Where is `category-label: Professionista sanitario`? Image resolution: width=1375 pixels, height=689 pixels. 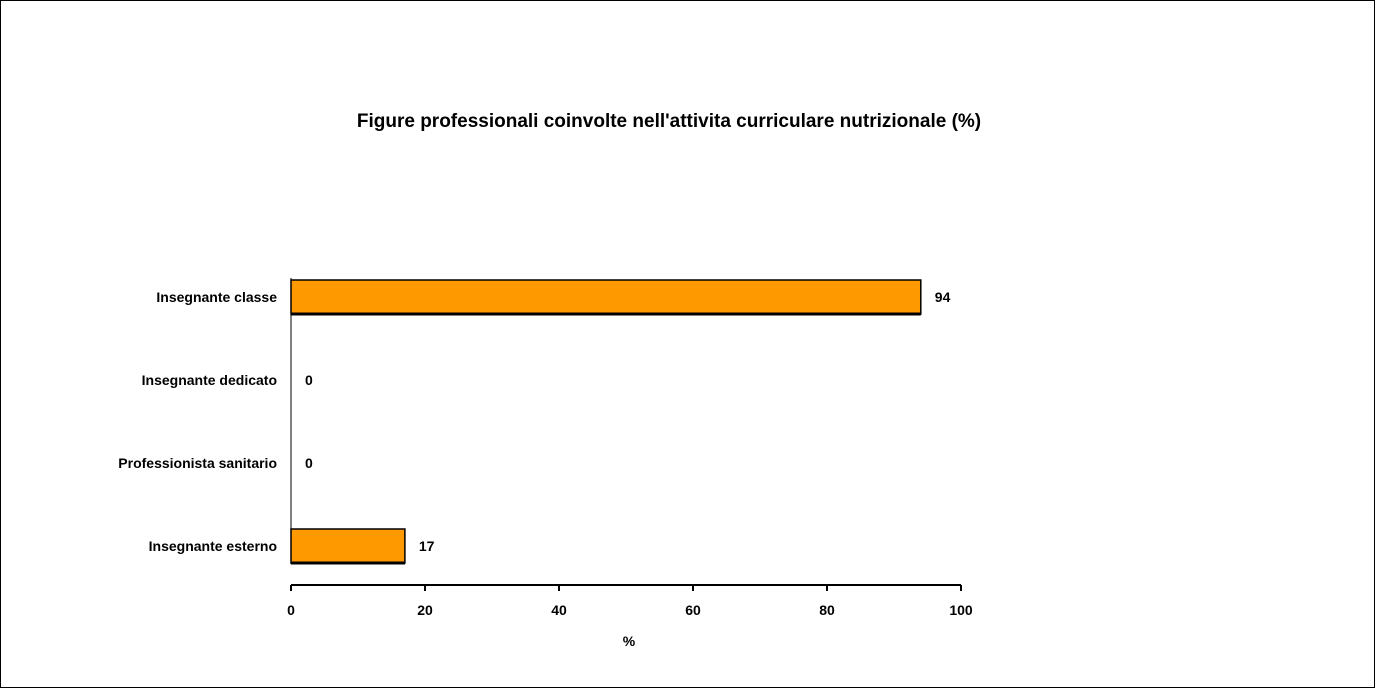 category-label: Professionista sanitario is located at coordinates (197, 463).